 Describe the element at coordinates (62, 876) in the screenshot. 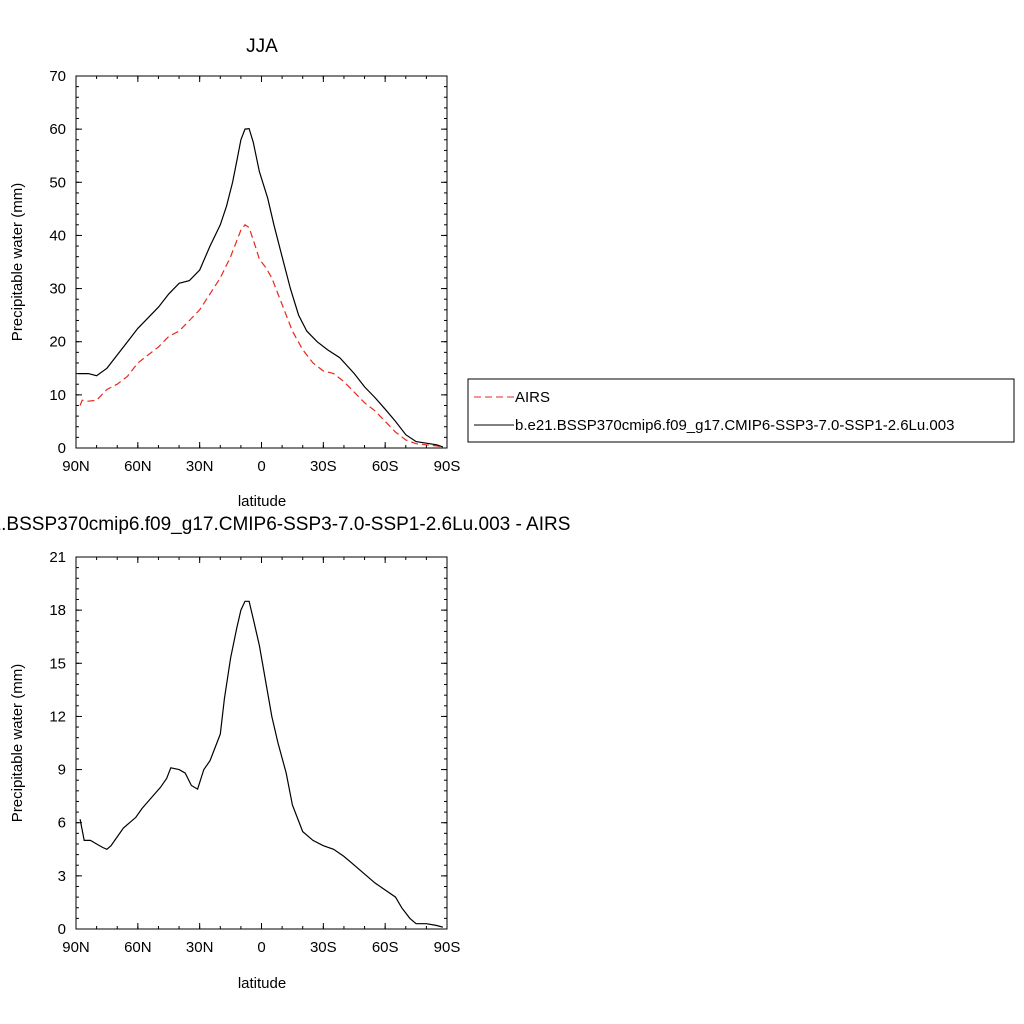

I see `bottom-chart-y-tick-label: 3` at that location.